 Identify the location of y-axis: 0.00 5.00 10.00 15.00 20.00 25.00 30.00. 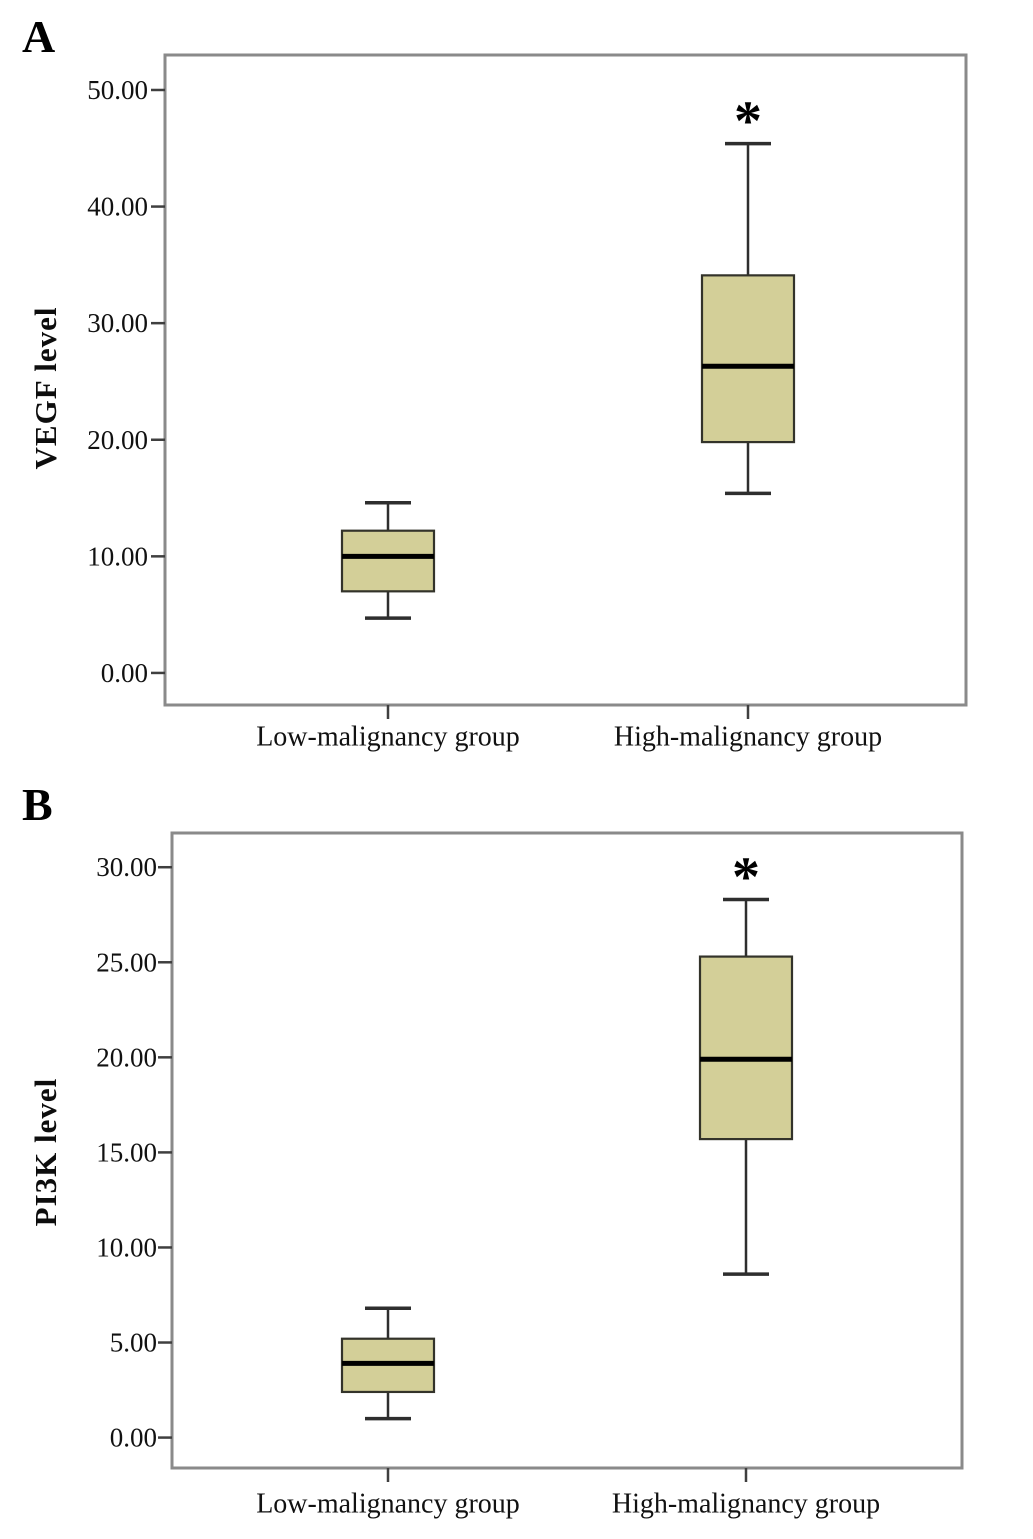
(134, 1152).